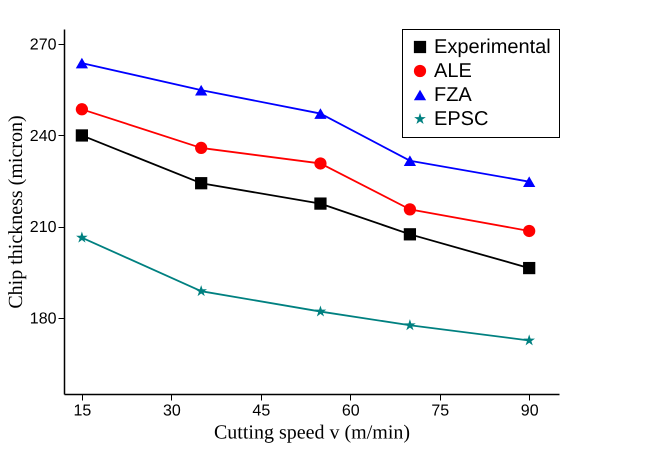  Describe the element at coordinates (171, 411) in the screenshot. I see `x-tick-label: 30` at that location.